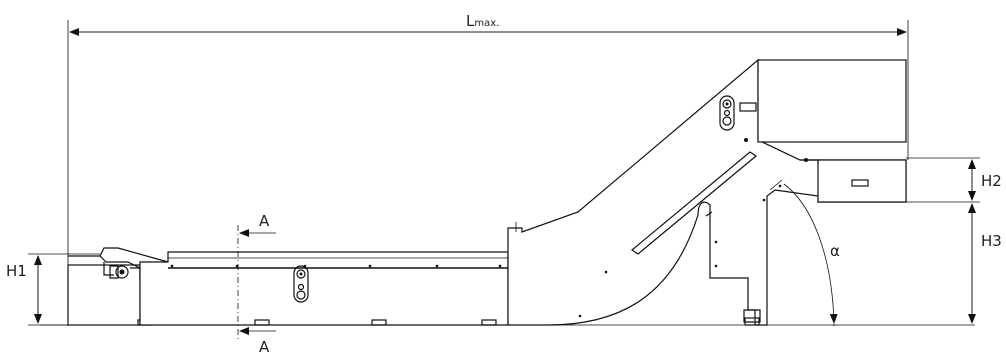 This screenshot has height=356, width=1006. Describe the element at coordinates (301, 284) in the screenshot. I see `tensioner-icon` at that location.